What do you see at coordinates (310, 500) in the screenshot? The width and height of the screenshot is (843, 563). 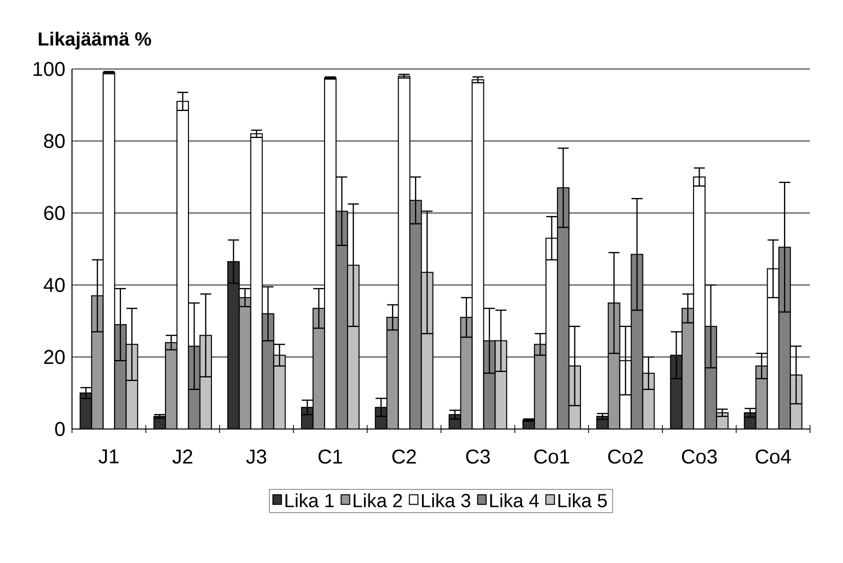 I see `legend-label: Lika 1` at bounding box center [310, 500].